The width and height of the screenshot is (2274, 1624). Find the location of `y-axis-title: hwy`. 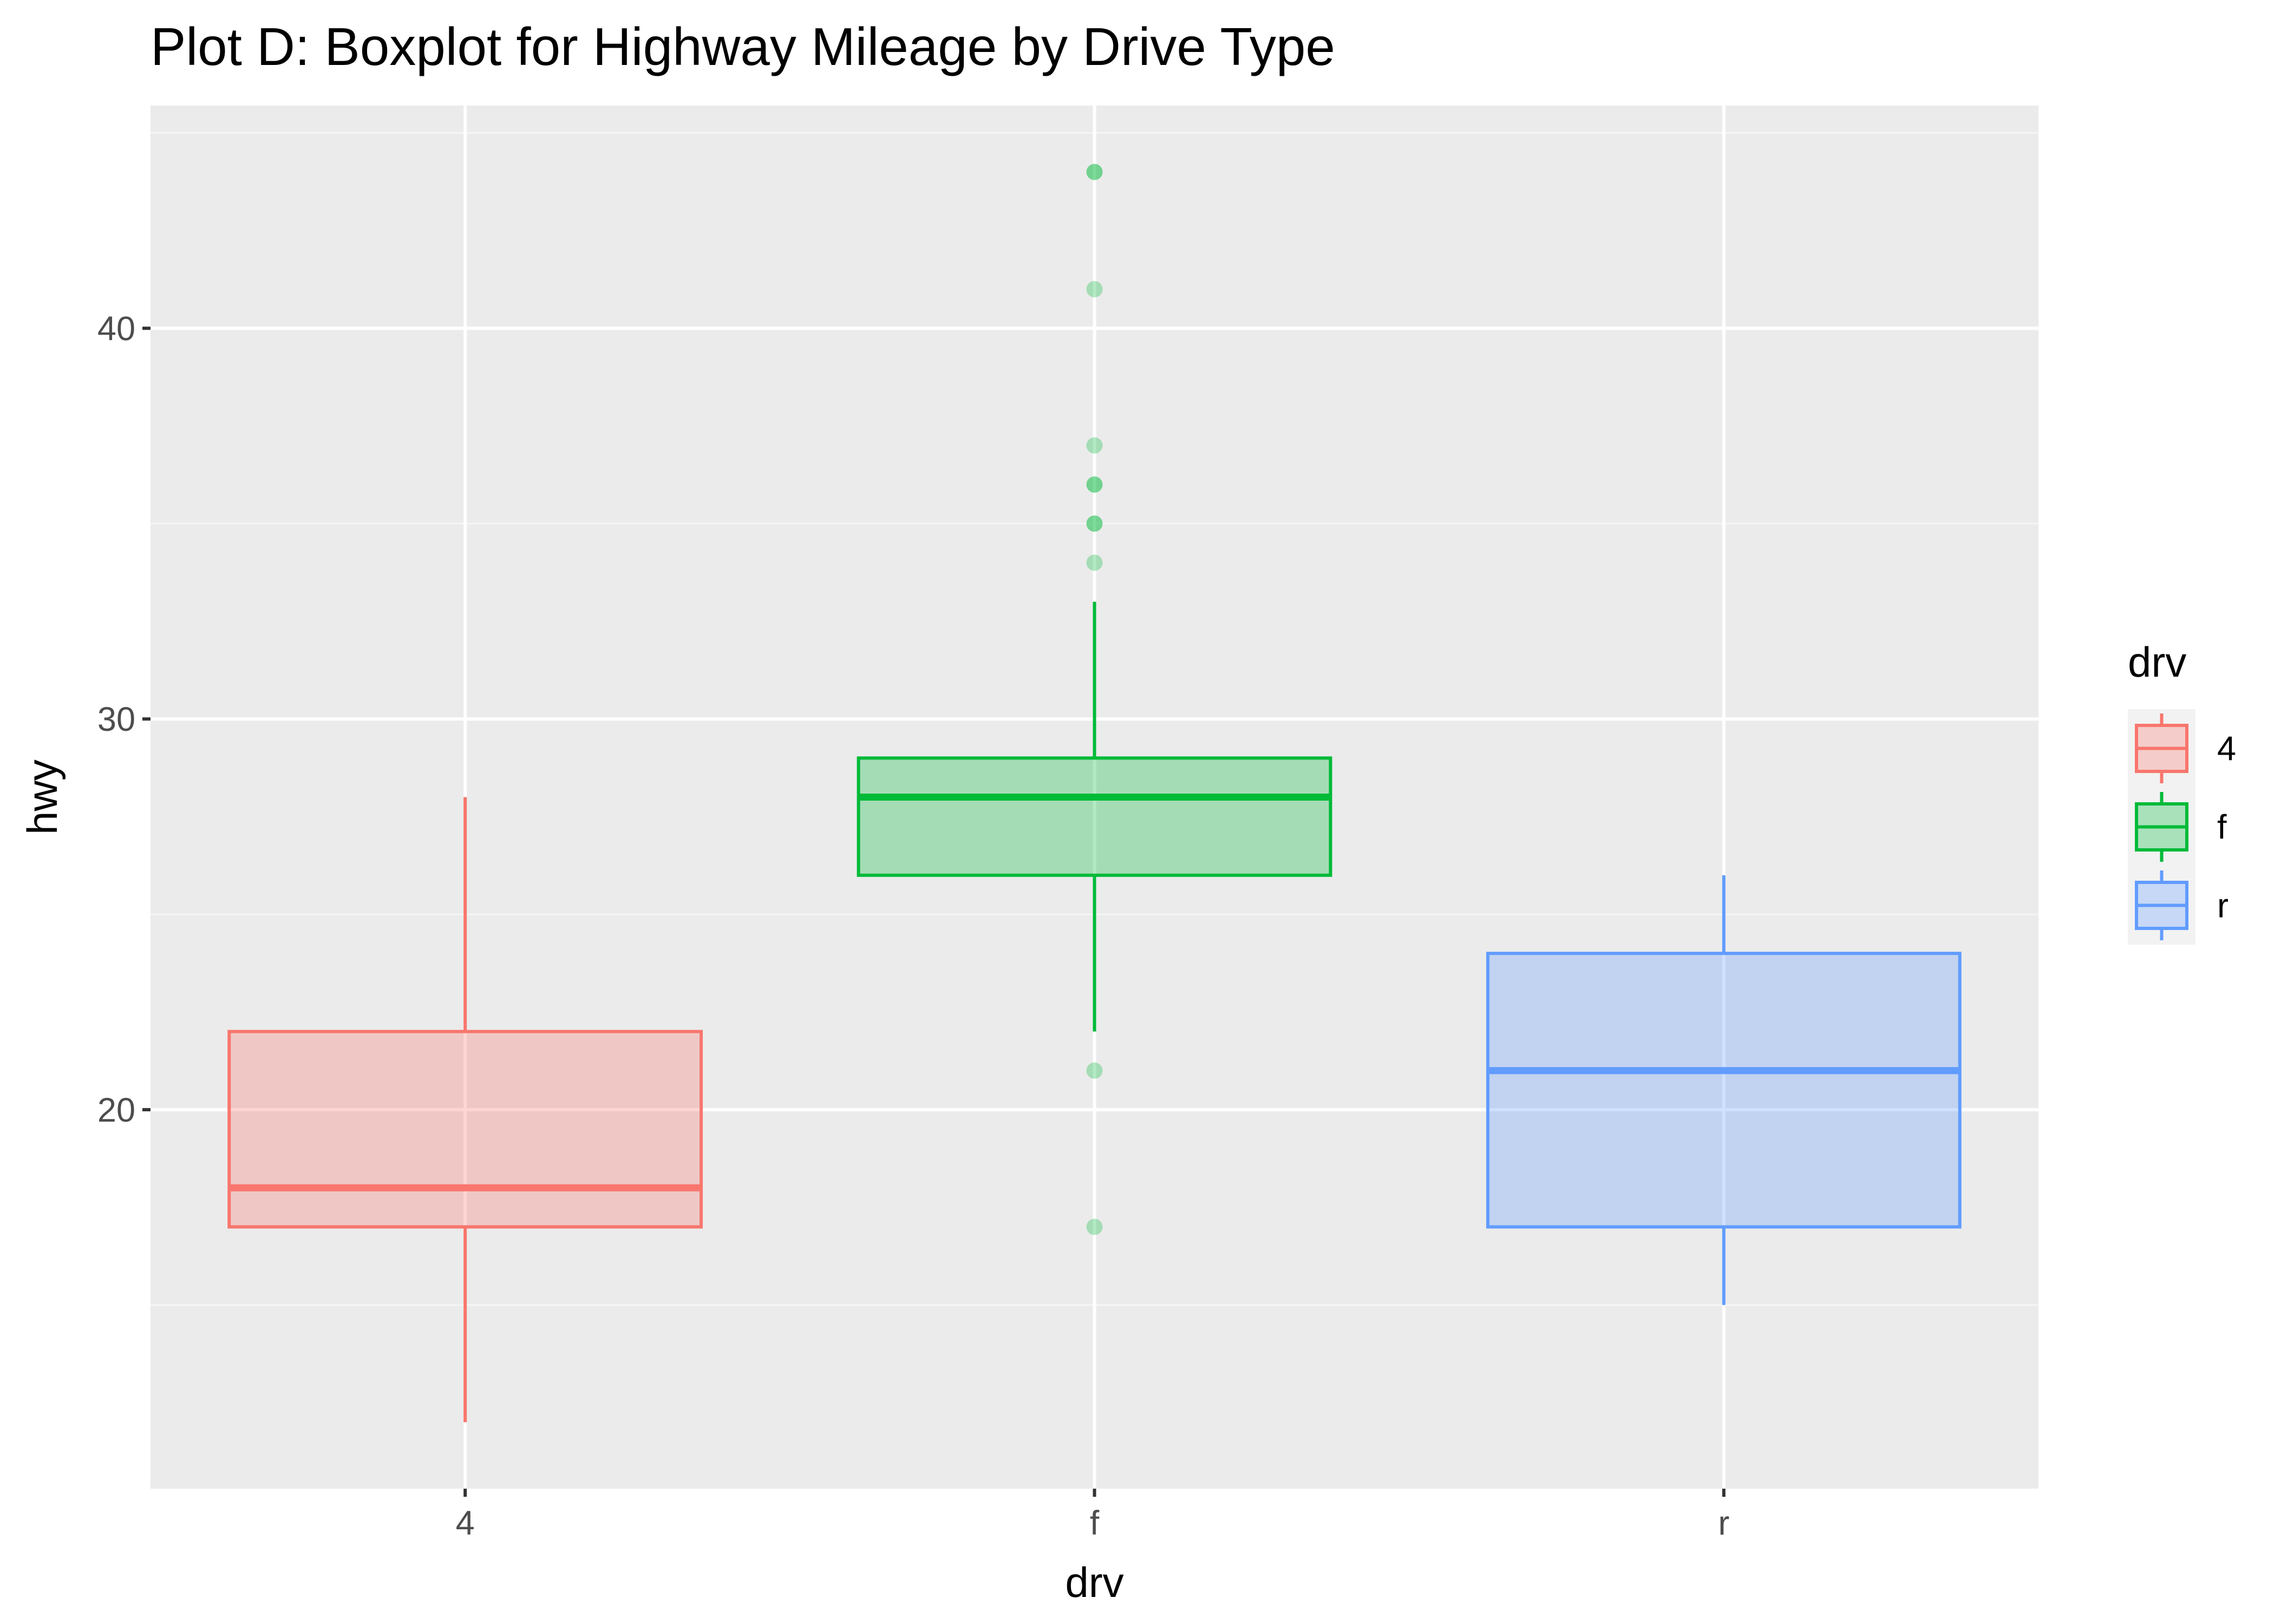

y-axis-title: hwy is located at coordinates (42, 797).